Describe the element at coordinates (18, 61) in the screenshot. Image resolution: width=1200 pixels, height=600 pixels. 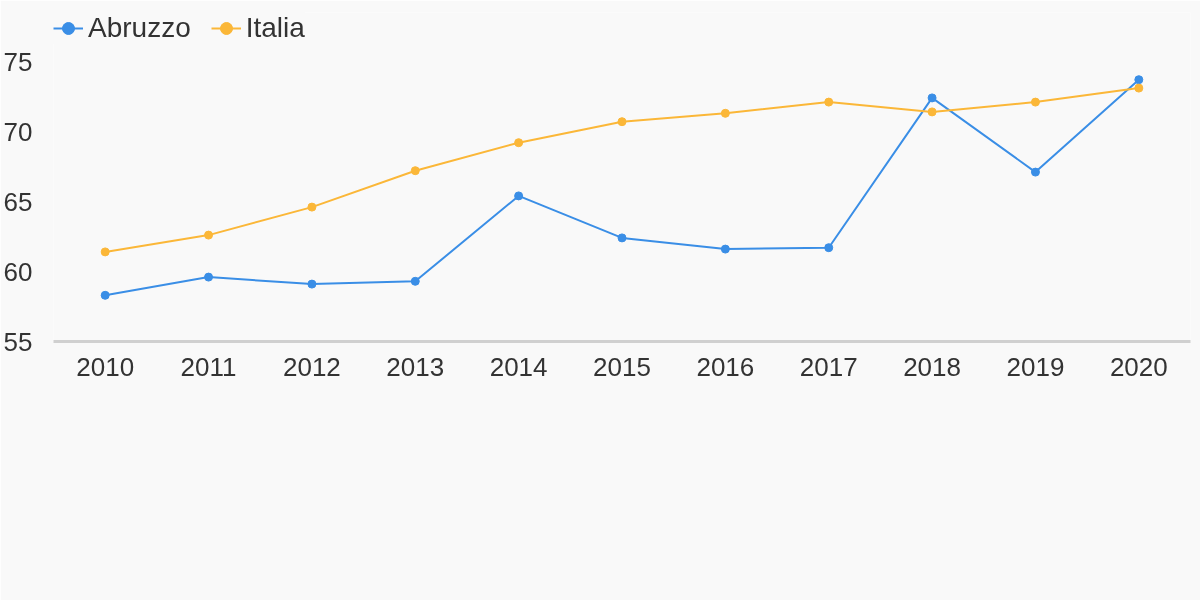
I see `y-tick-label: 75` at that location.